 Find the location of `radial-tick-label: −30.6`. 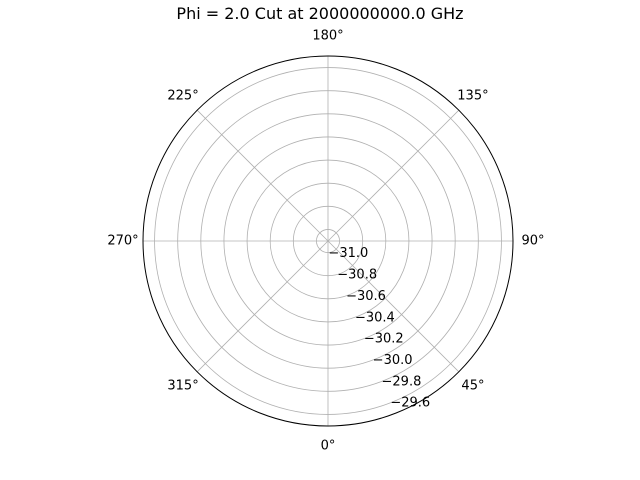

radial-tick-label: −30.6 is located at coordinates (366, 296).